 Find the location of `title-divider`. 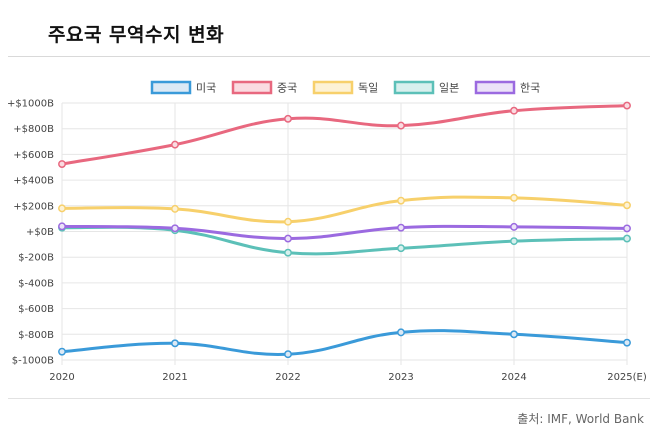

title-divider is located at coordinates (329, 56).